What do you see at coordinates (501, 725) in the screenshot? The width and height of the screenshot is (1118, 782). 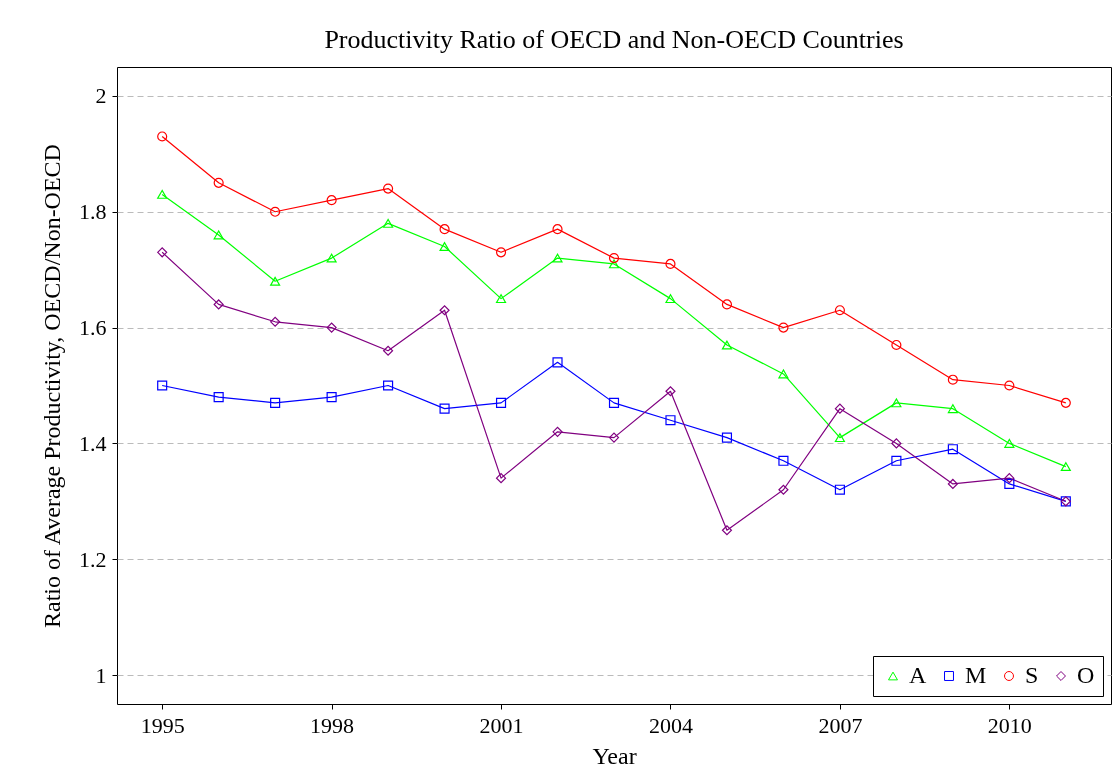 I see `x-tick-label: 2001` at bounding box center [501, 725].